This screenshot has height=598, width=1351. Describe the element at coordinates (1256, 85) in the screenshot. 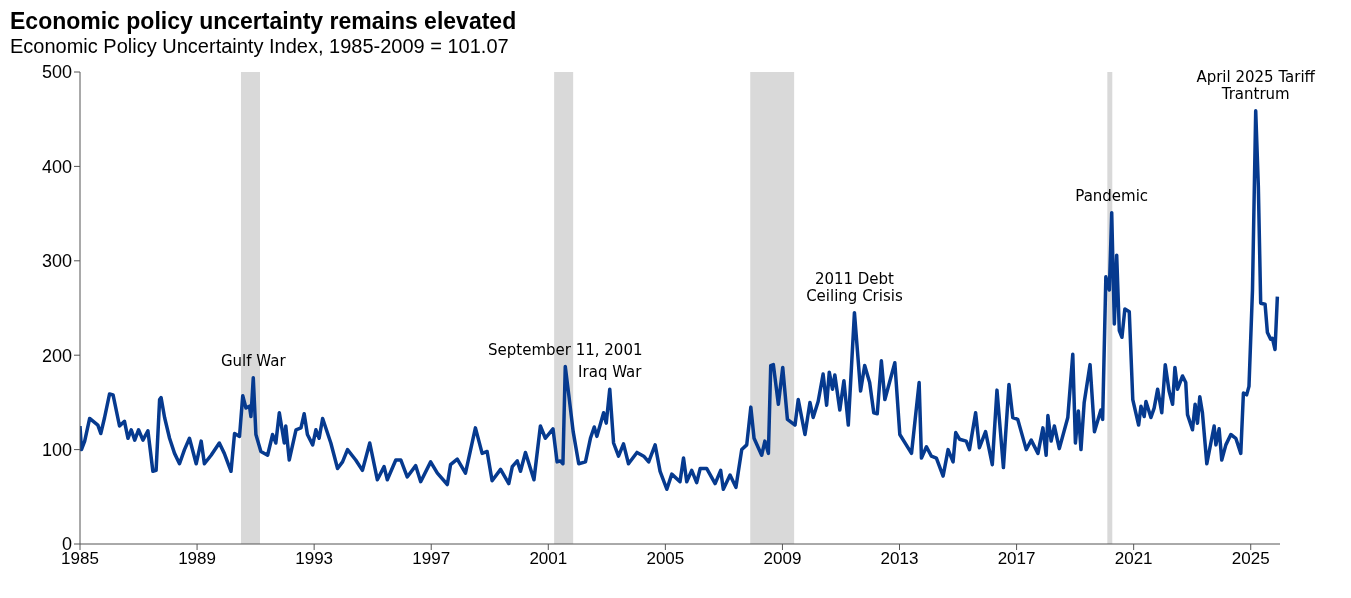

I see `annotation: April 2025 Tariff Trantrum` at that location.